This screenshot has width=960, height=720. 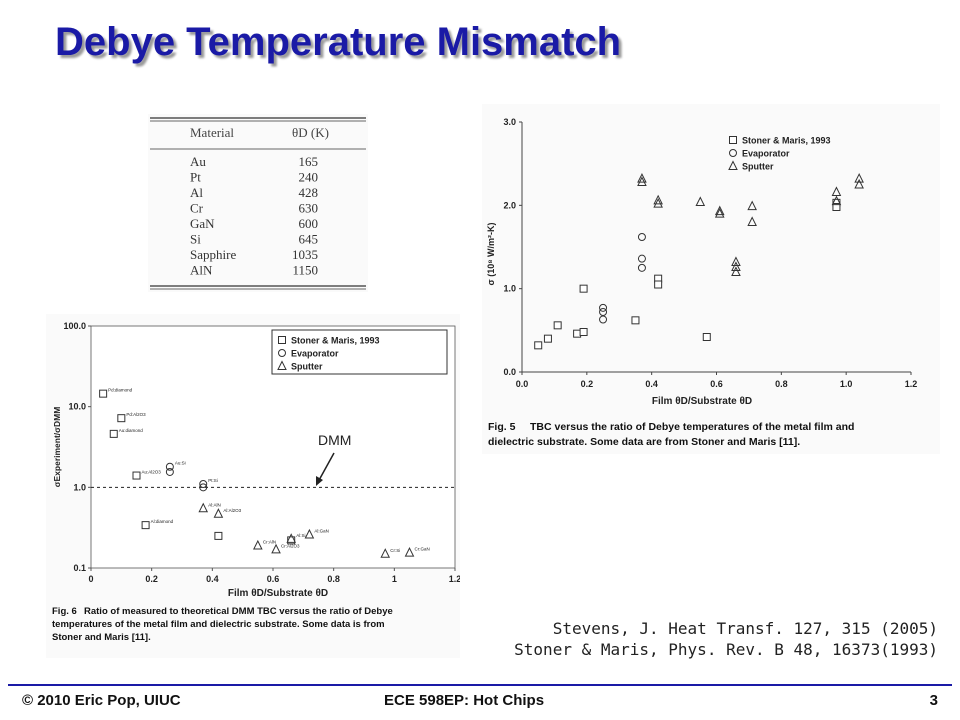 I want to click on fig6-x-tick-label: 1, so click(x=394, y=579).